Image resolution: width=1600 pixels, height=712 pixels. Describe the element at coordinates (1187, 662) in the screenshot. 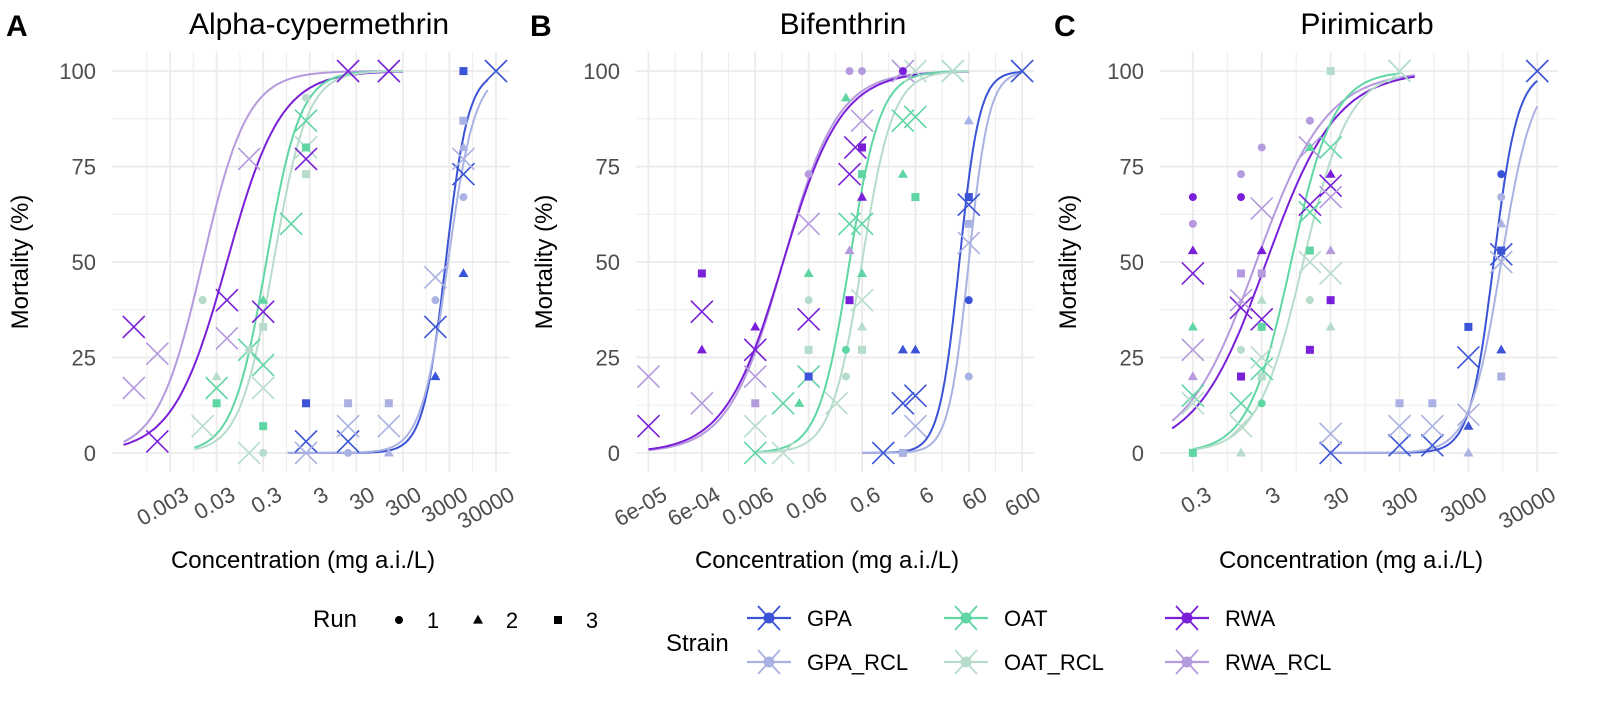

I see `strain-legend-key-rwa-rcl` at that location.